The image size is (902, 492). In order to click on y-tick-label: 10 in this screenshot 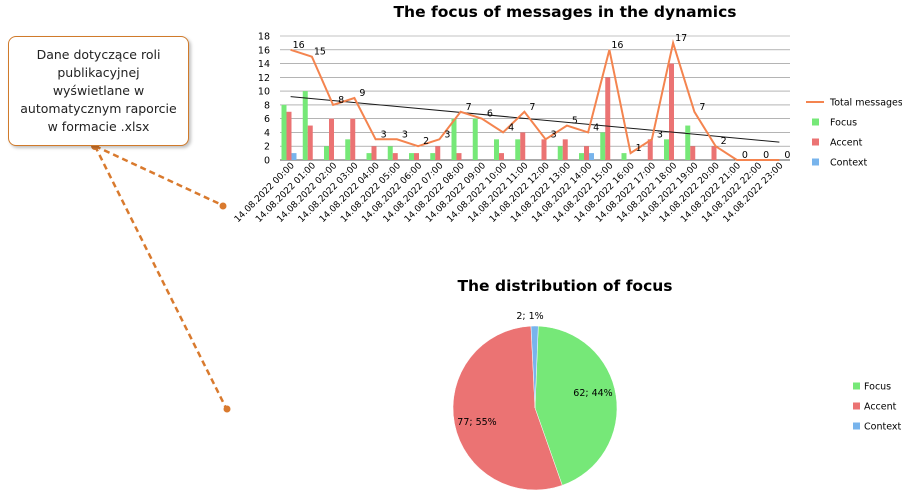, I will do `click(264, 92)`.